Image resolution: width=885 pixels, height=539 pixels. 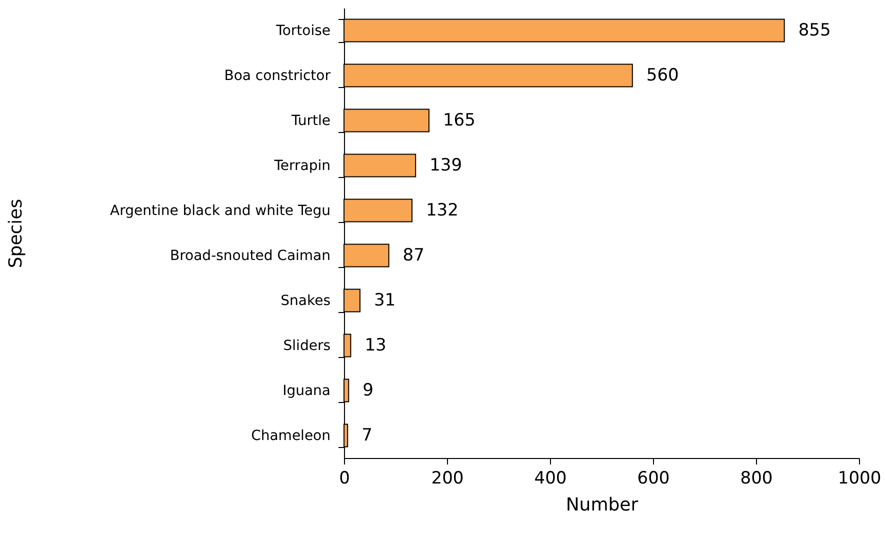 What do you see at coordinates (310, 121) in the screenshot?
I see `y-tick-label: Turtle` at bounding box center [310, 121].